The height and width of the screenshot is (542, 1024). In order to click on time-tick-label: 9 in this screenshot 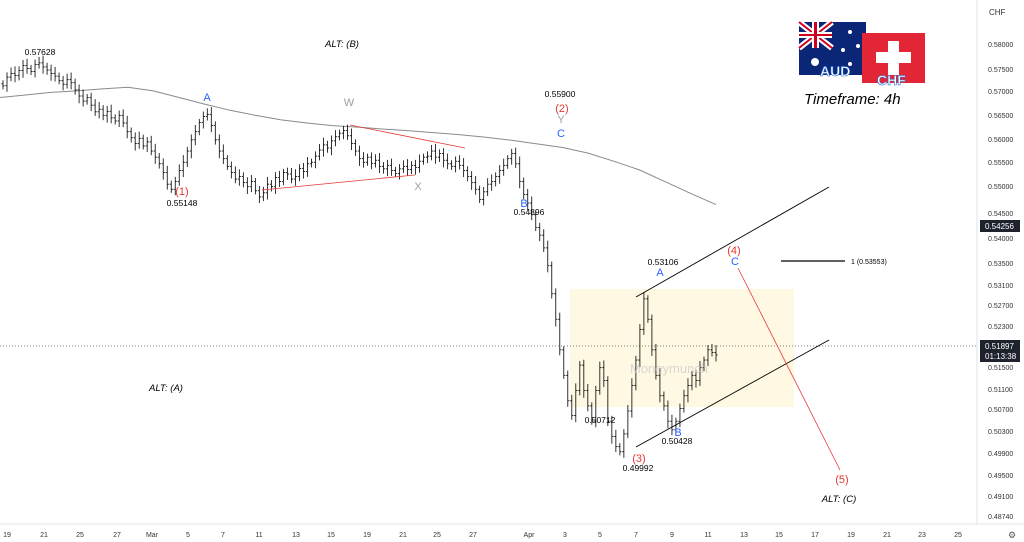, I will do `click(672, 535)`.